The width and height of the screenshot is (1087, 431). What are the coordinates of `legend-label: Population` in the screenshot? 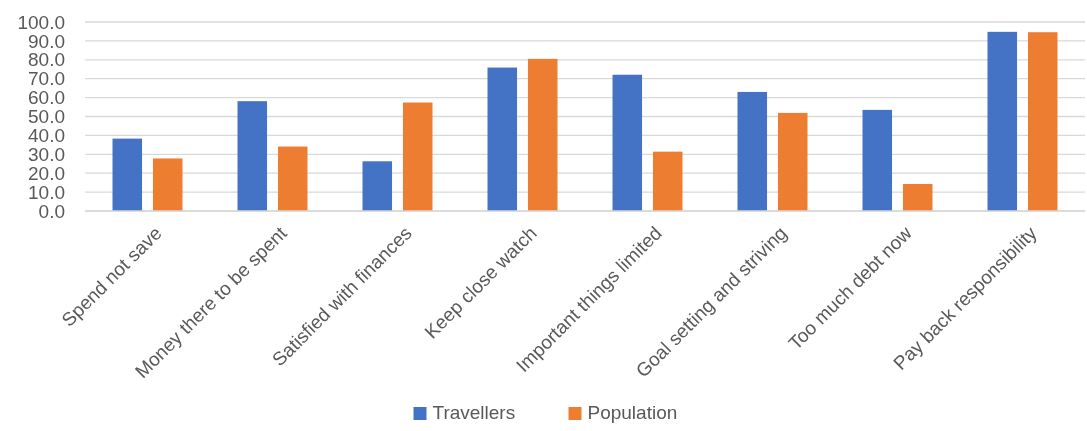 It's located at (632, 412).